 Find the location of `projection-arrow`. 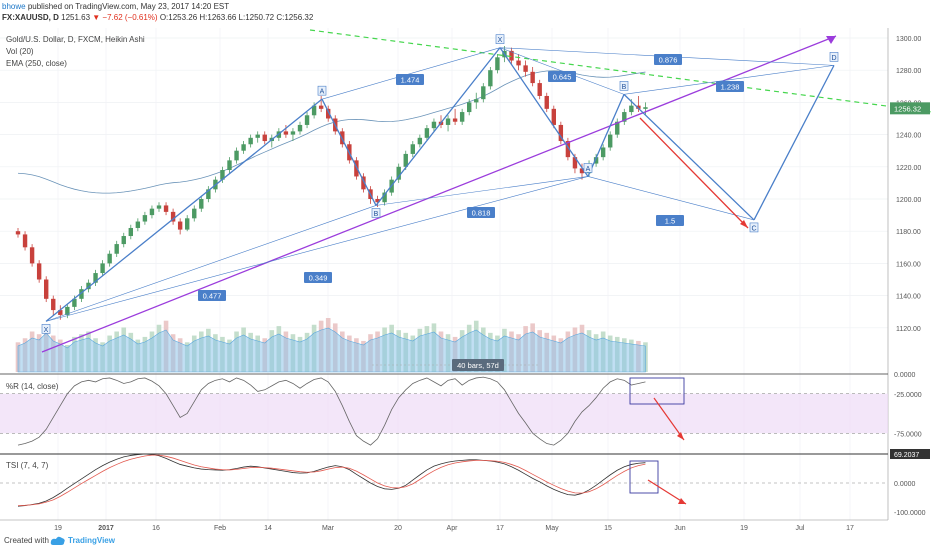

projection-arrow is located at coordinates (694, 173).